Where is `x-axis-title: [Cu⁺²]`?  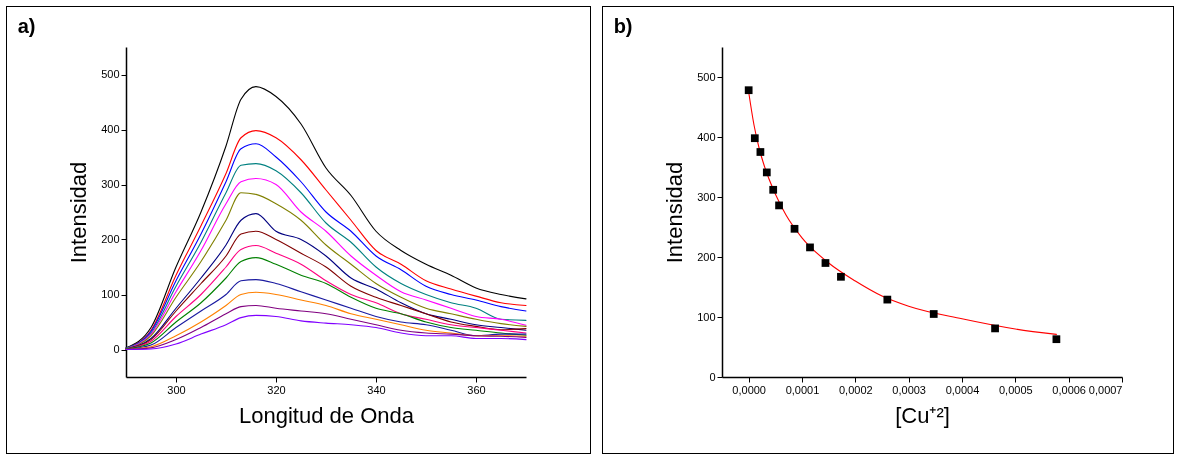
x-axis-title: [Cu⁺²] is located at coordinates (922, 415).